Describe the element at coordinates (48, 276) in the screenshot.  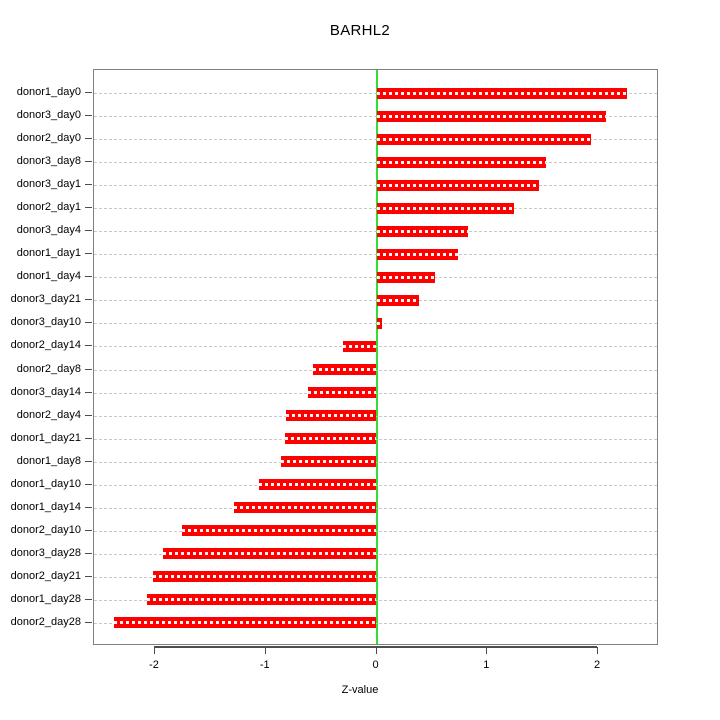
I see `y-axis-tick-label: donor1_day4` at that location.